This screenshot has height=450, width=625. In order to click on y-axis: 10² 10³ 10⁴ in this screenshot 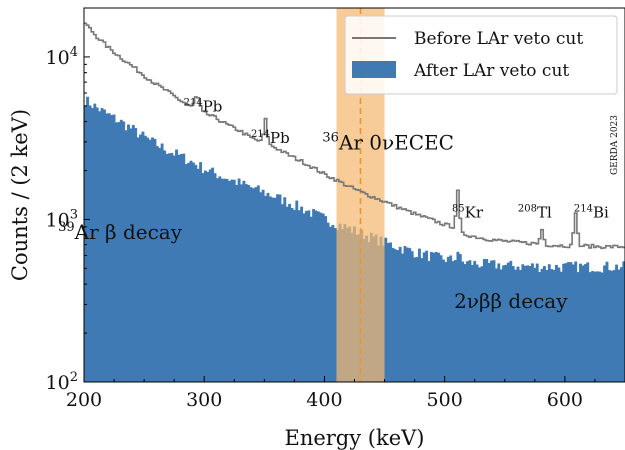, I will do `click(68, 200)`.